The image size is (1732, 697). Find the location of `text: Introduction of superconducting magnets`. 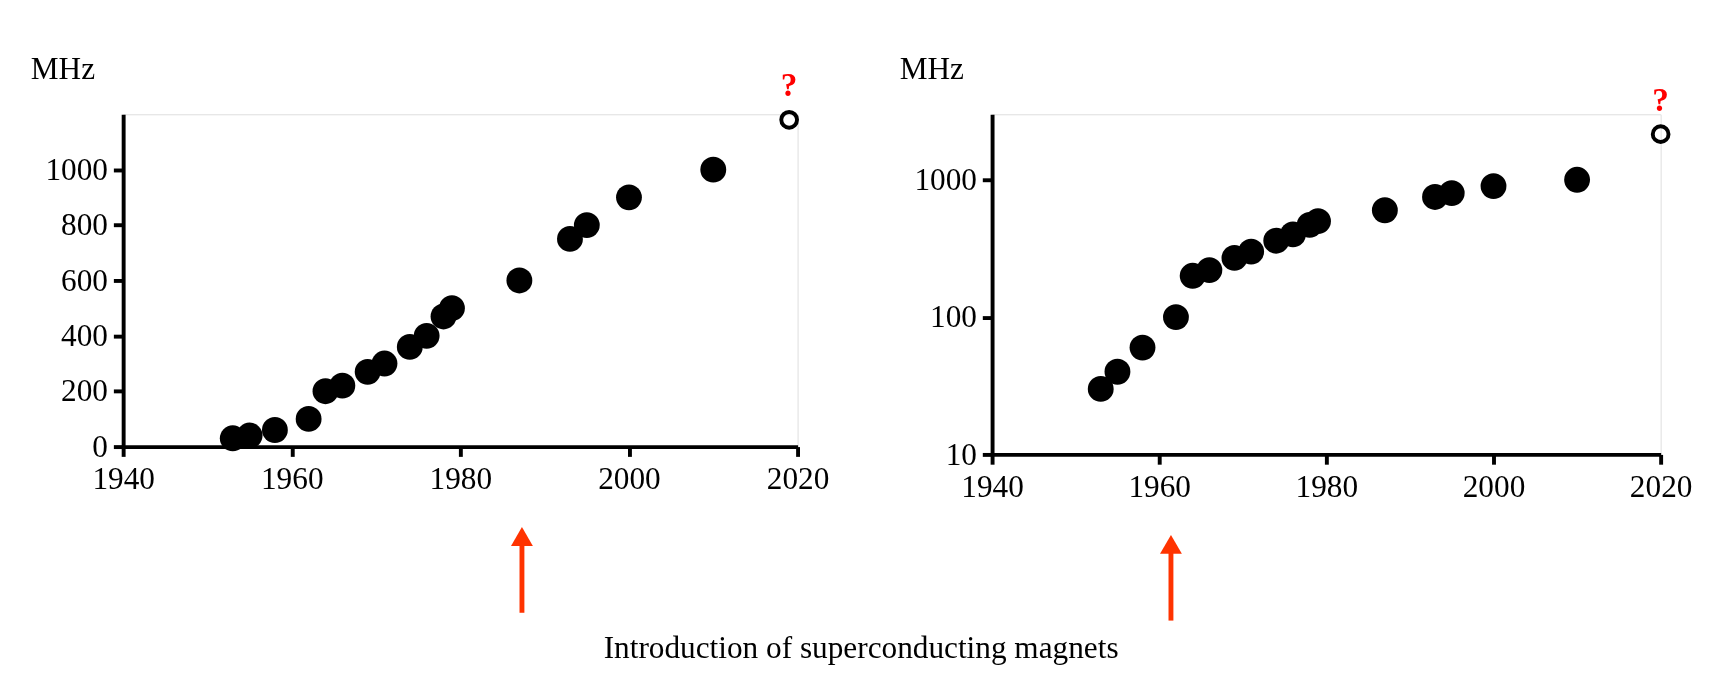

text: Introduction of superconducting magnets is located at coordinates (861, 647).